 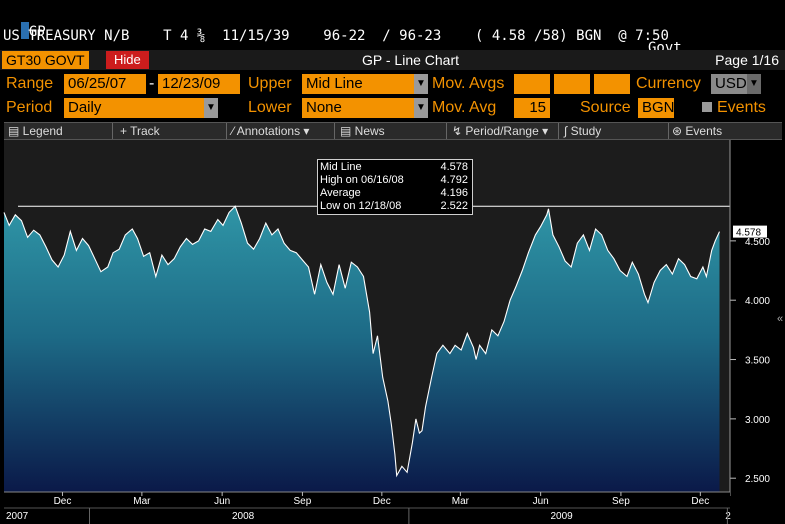 What do you see at coordinates (340, 193) in the screenshot?
I see `legend-label: Average` at bounding box center [340, 193].